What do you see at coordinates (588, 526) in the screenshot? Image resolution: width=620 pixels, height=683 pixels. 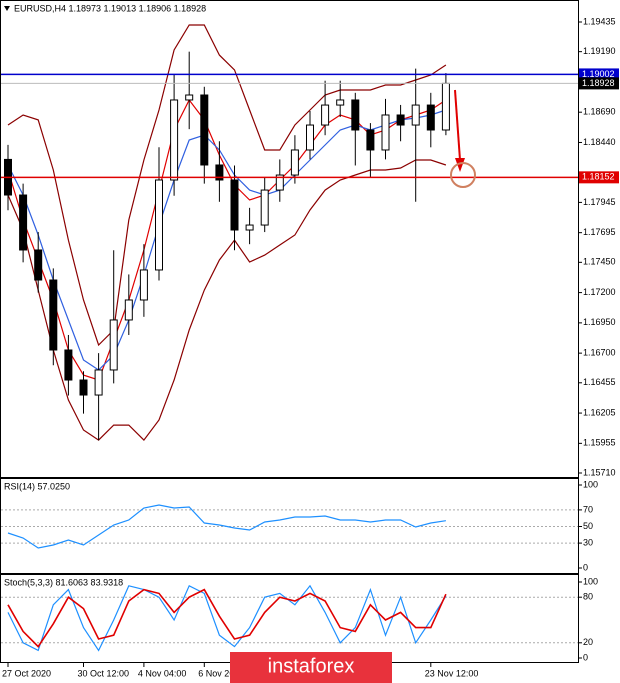 I see `y-tick-label: 50` at bounding box center [588, 526].